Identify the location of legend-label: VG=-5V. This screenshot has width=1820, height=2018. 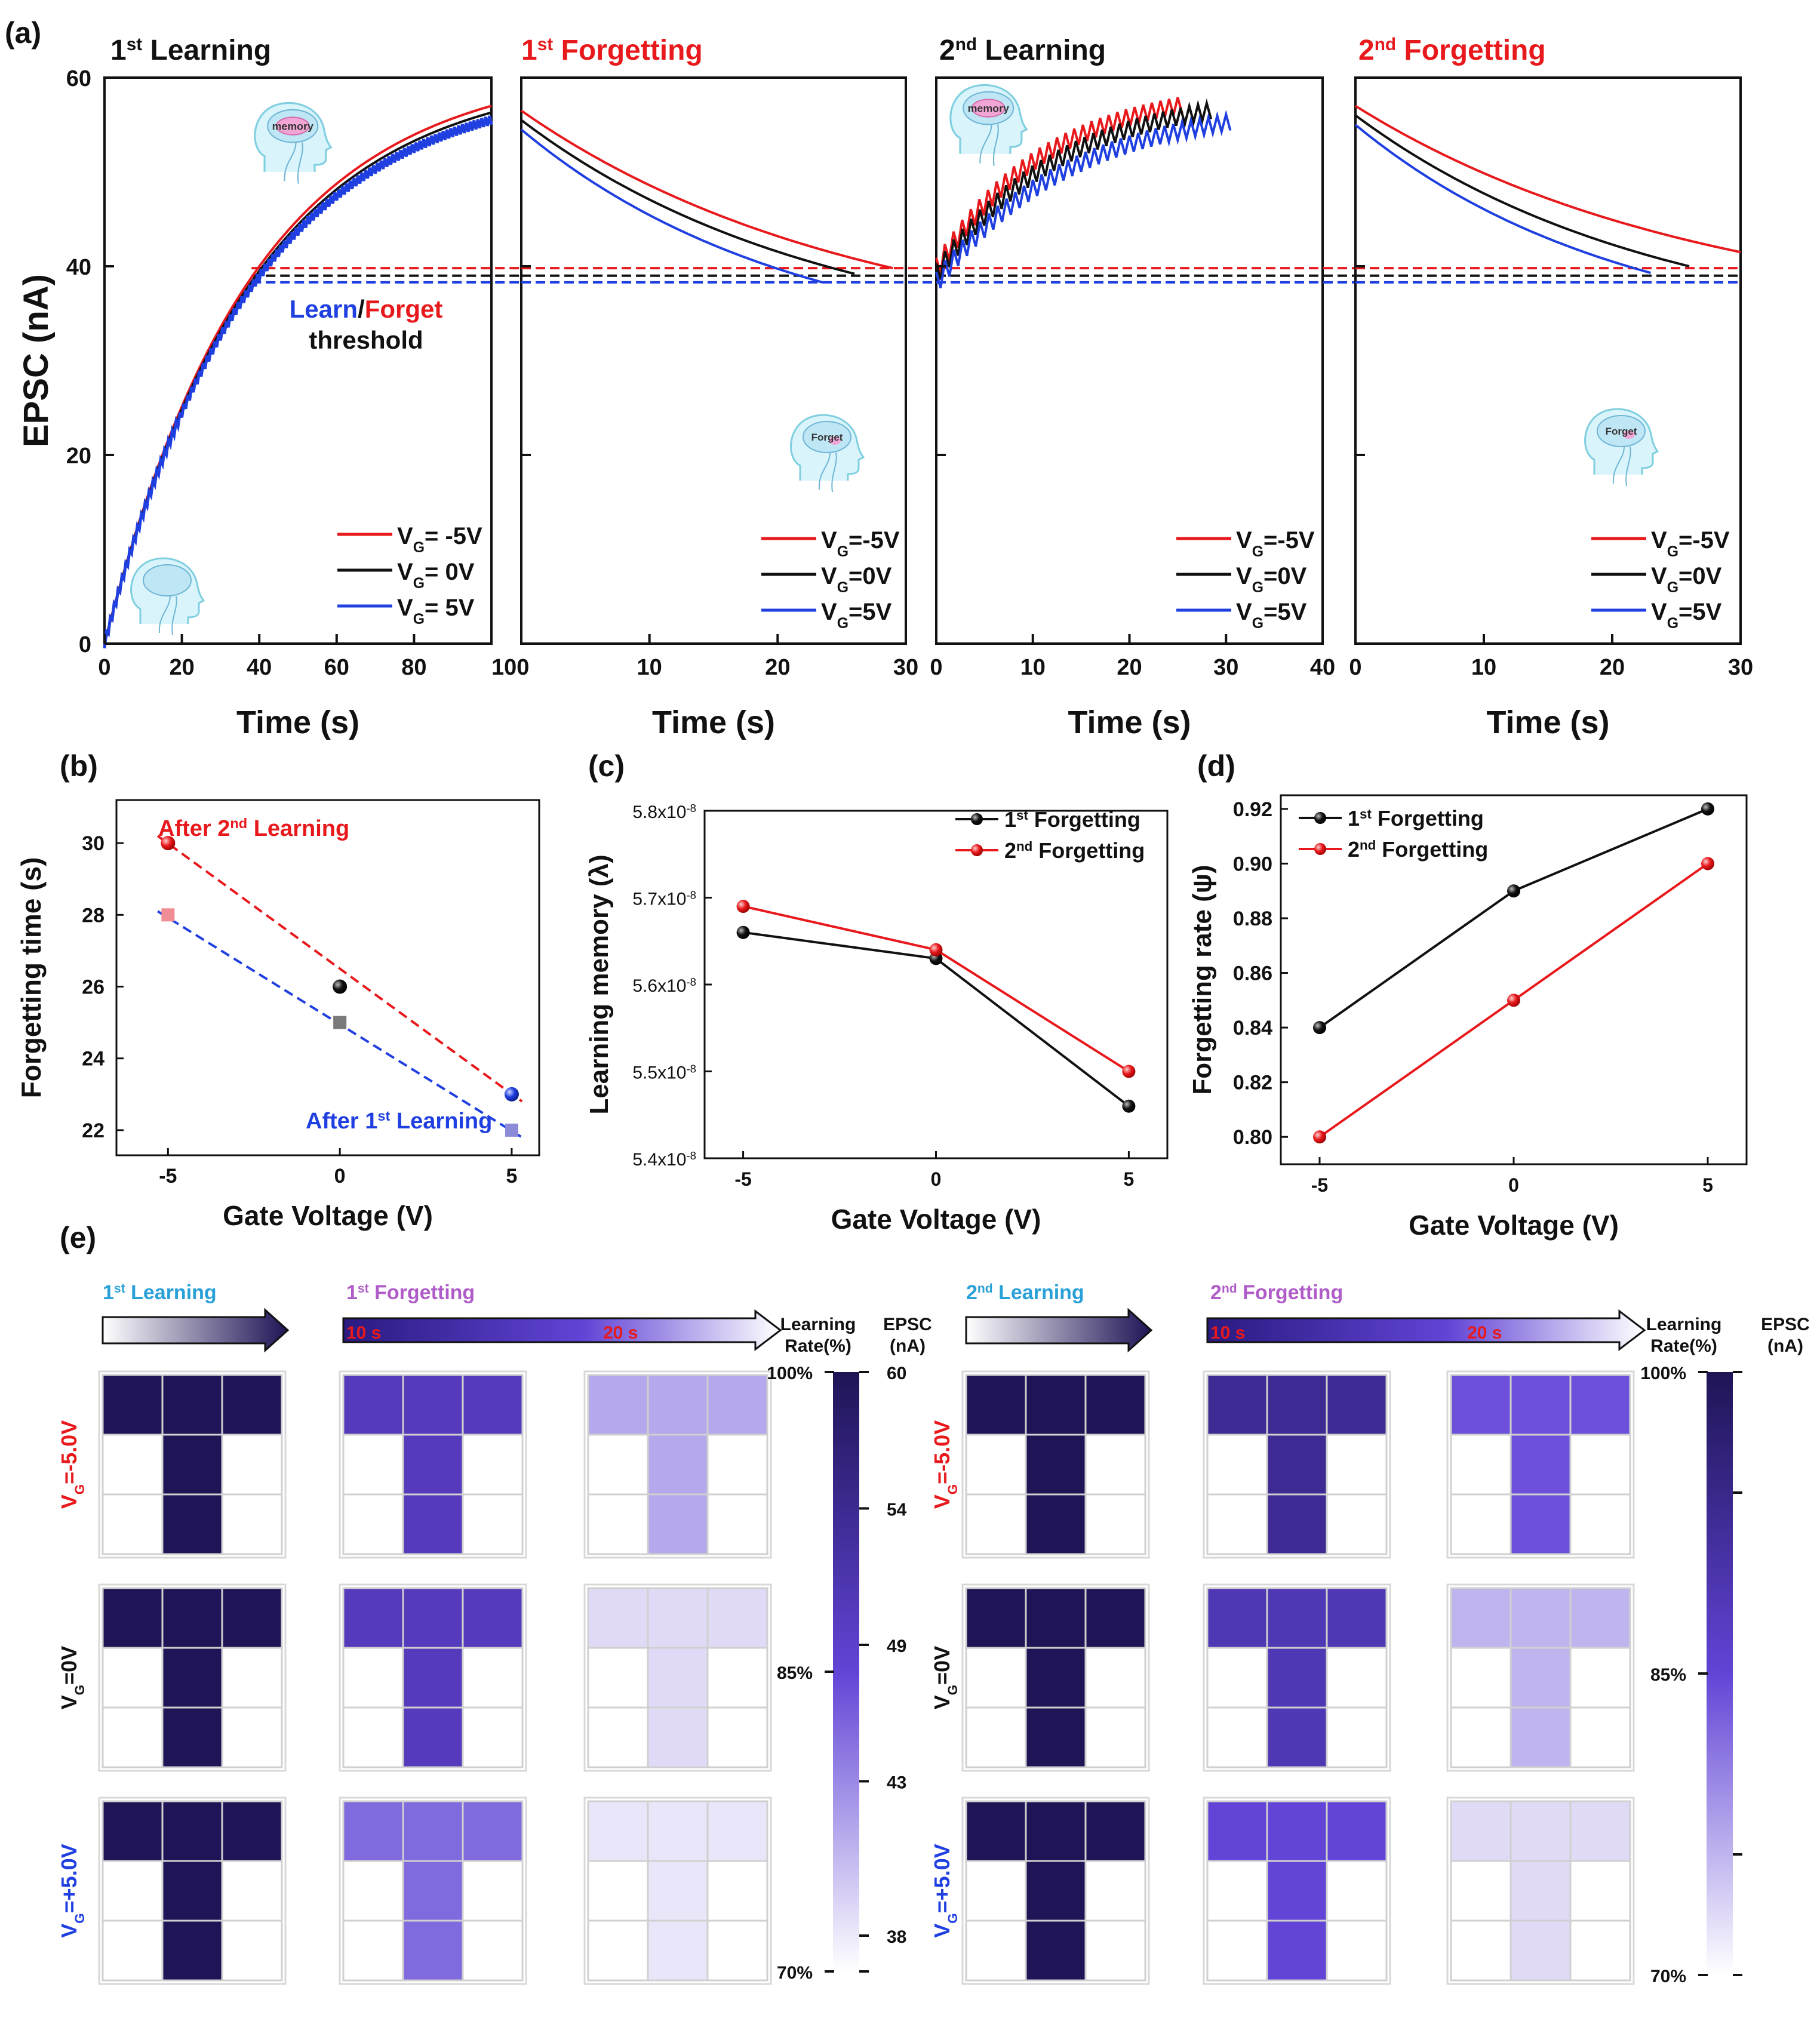
(1276, 543).